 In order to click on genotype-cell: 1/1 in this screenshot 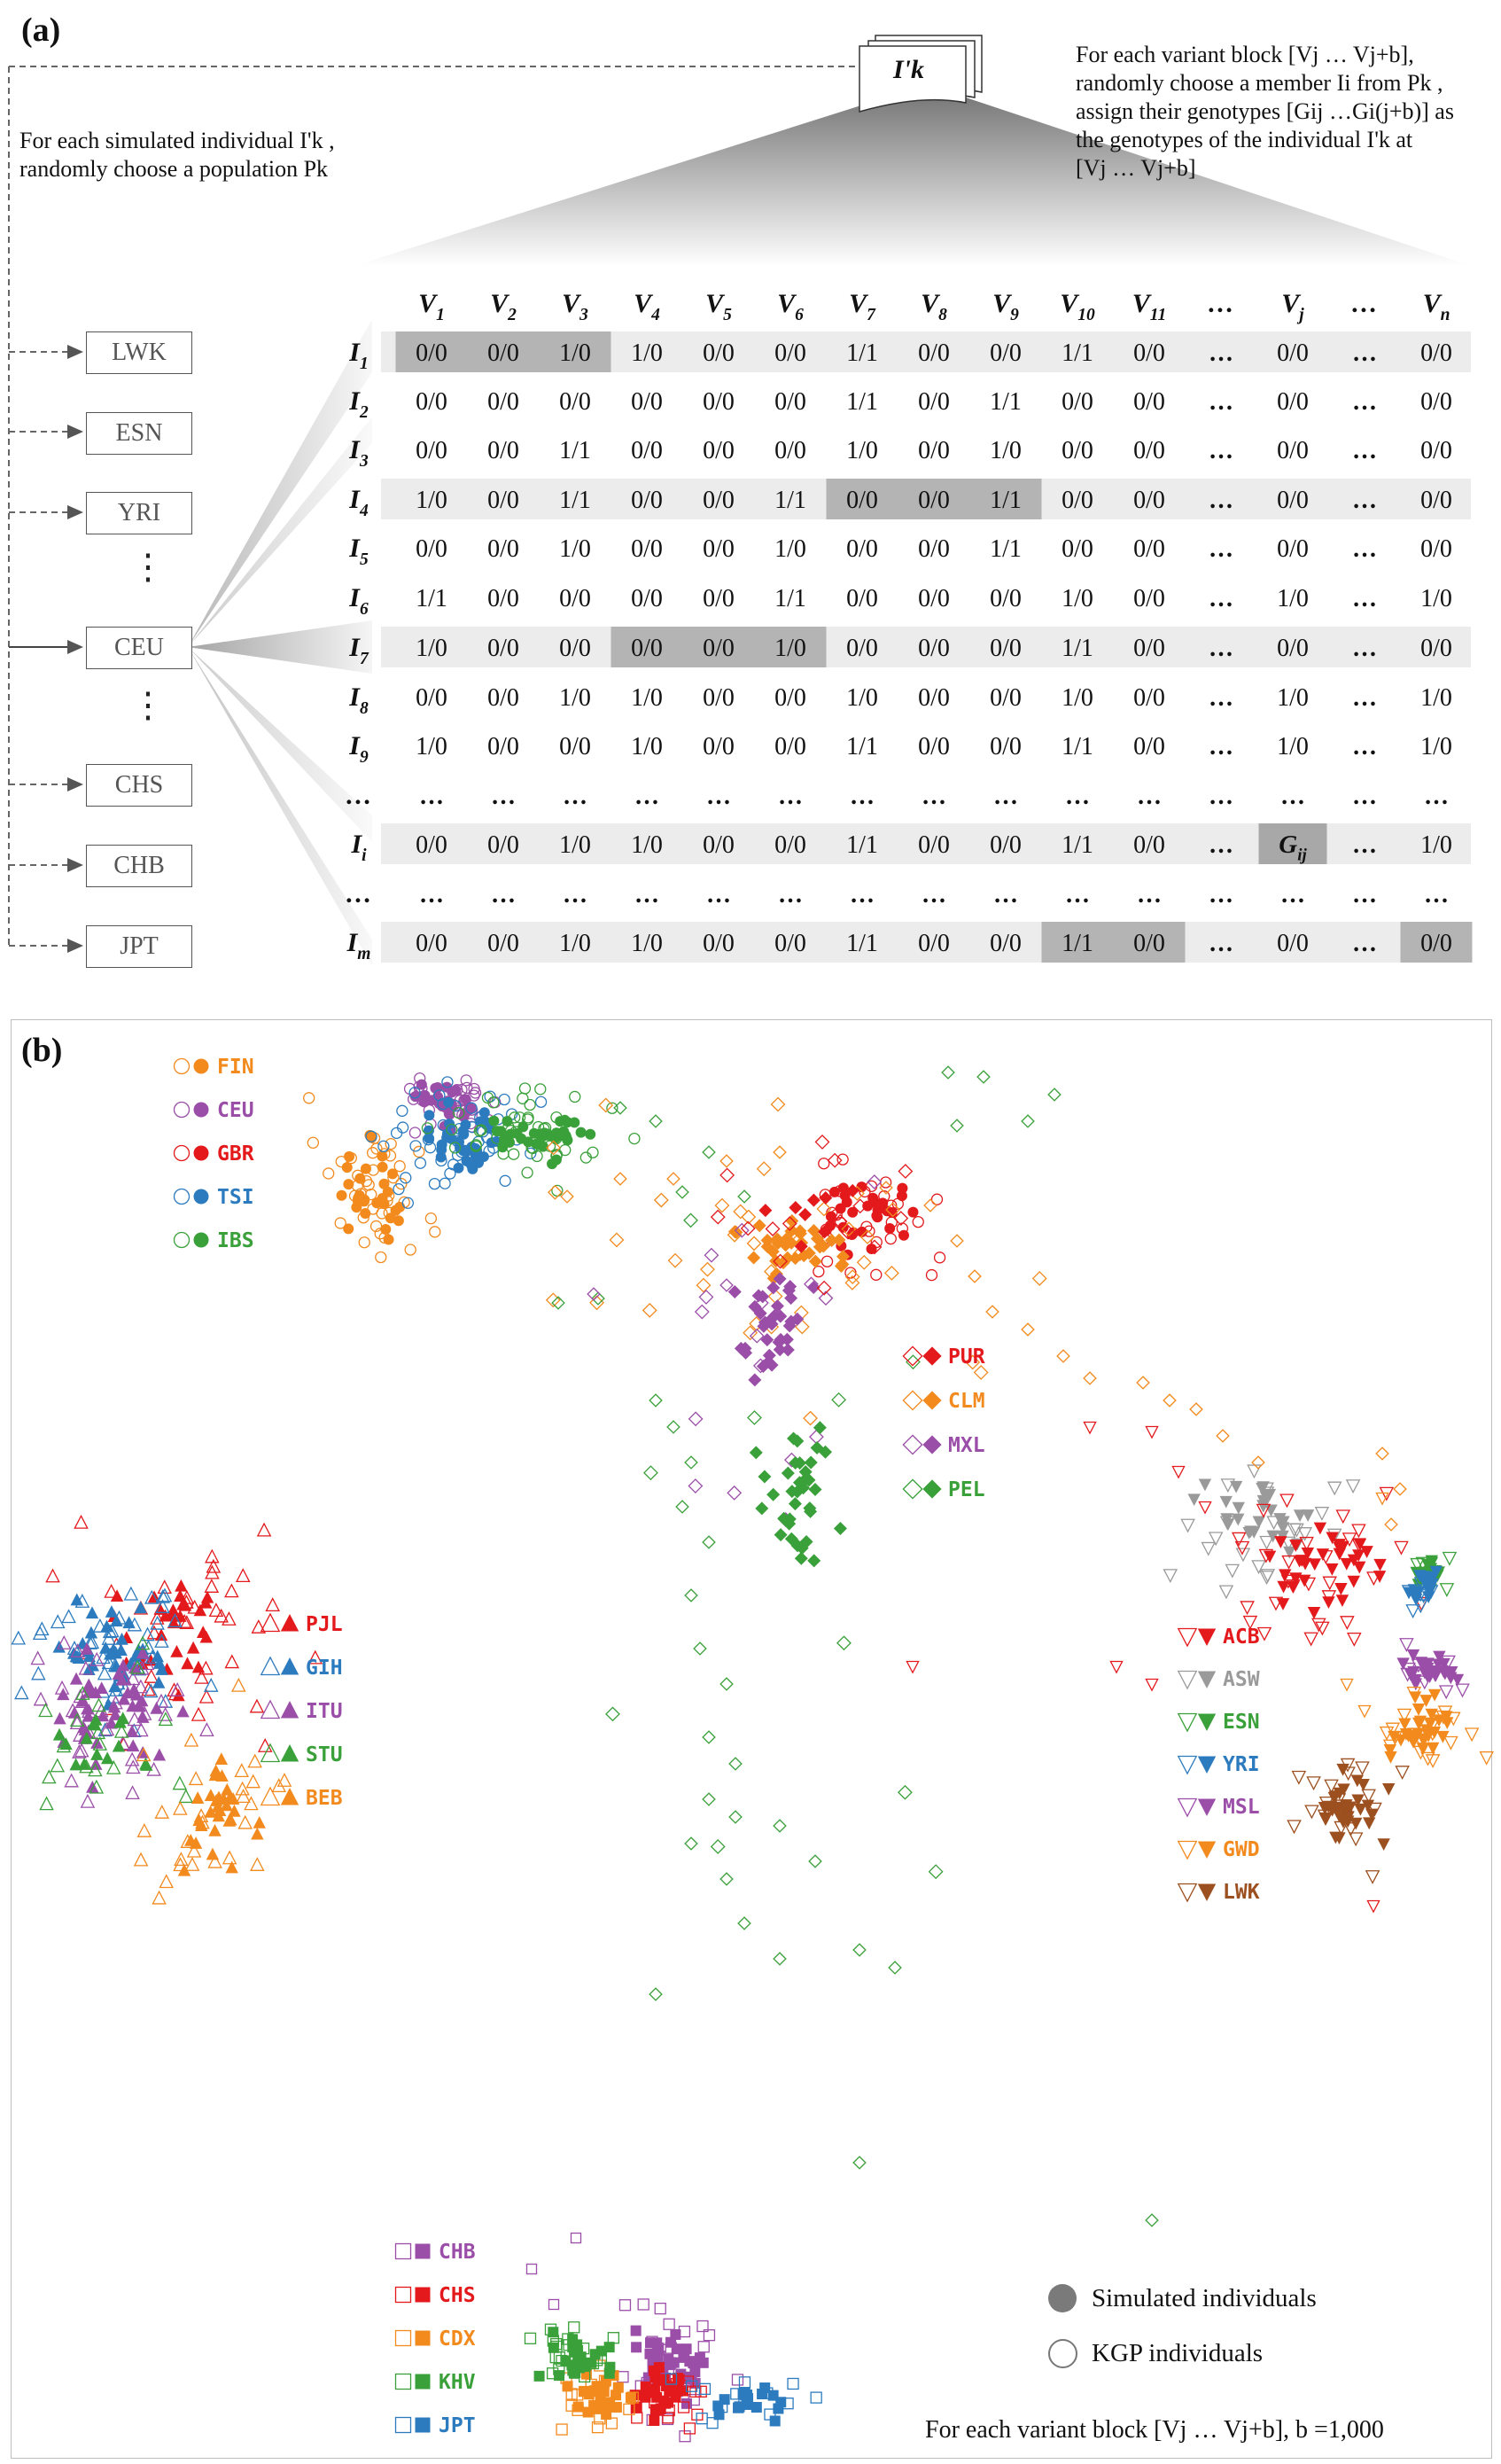, I will do `click(1006, 500)`.